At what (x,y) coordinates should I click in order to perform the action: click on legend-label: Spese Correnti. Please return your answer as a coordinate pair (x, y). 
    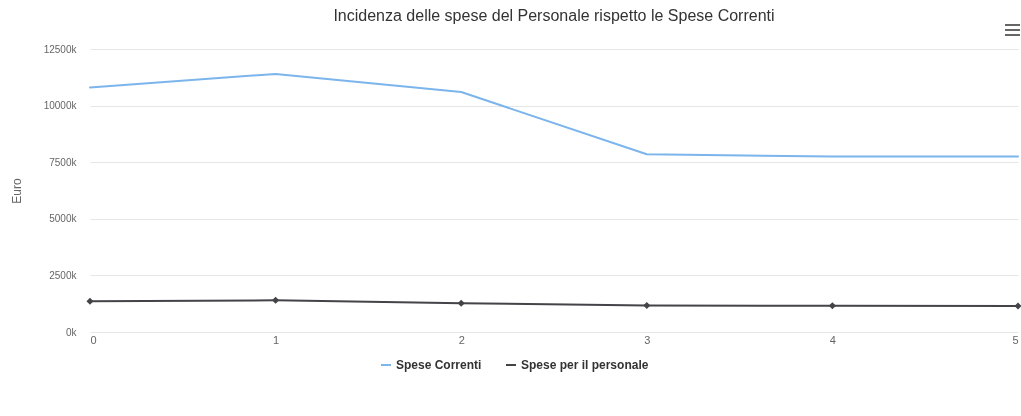
    Looking at the image, I should click on (439, 365).